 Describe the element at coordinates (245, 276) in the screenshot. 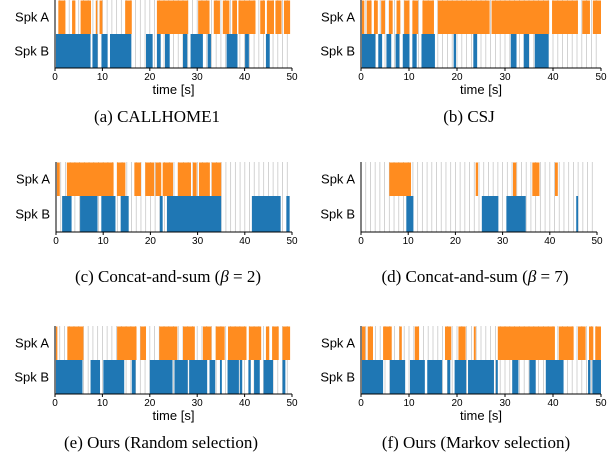

I see `caption-text: = 2)` at that location.